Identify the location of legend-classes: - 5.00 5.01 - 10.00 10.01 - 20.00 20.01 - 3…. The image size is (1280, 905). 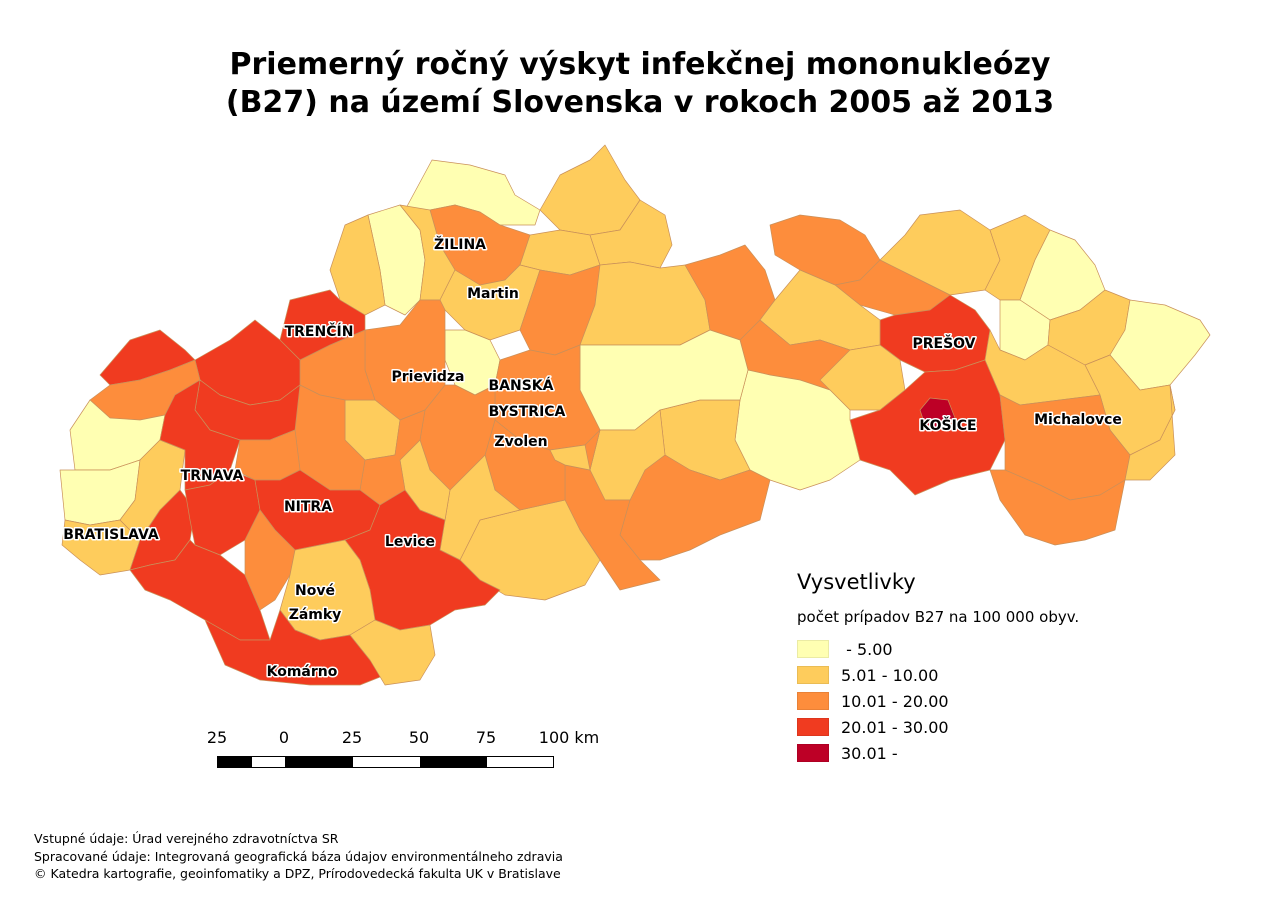
(938, 701).